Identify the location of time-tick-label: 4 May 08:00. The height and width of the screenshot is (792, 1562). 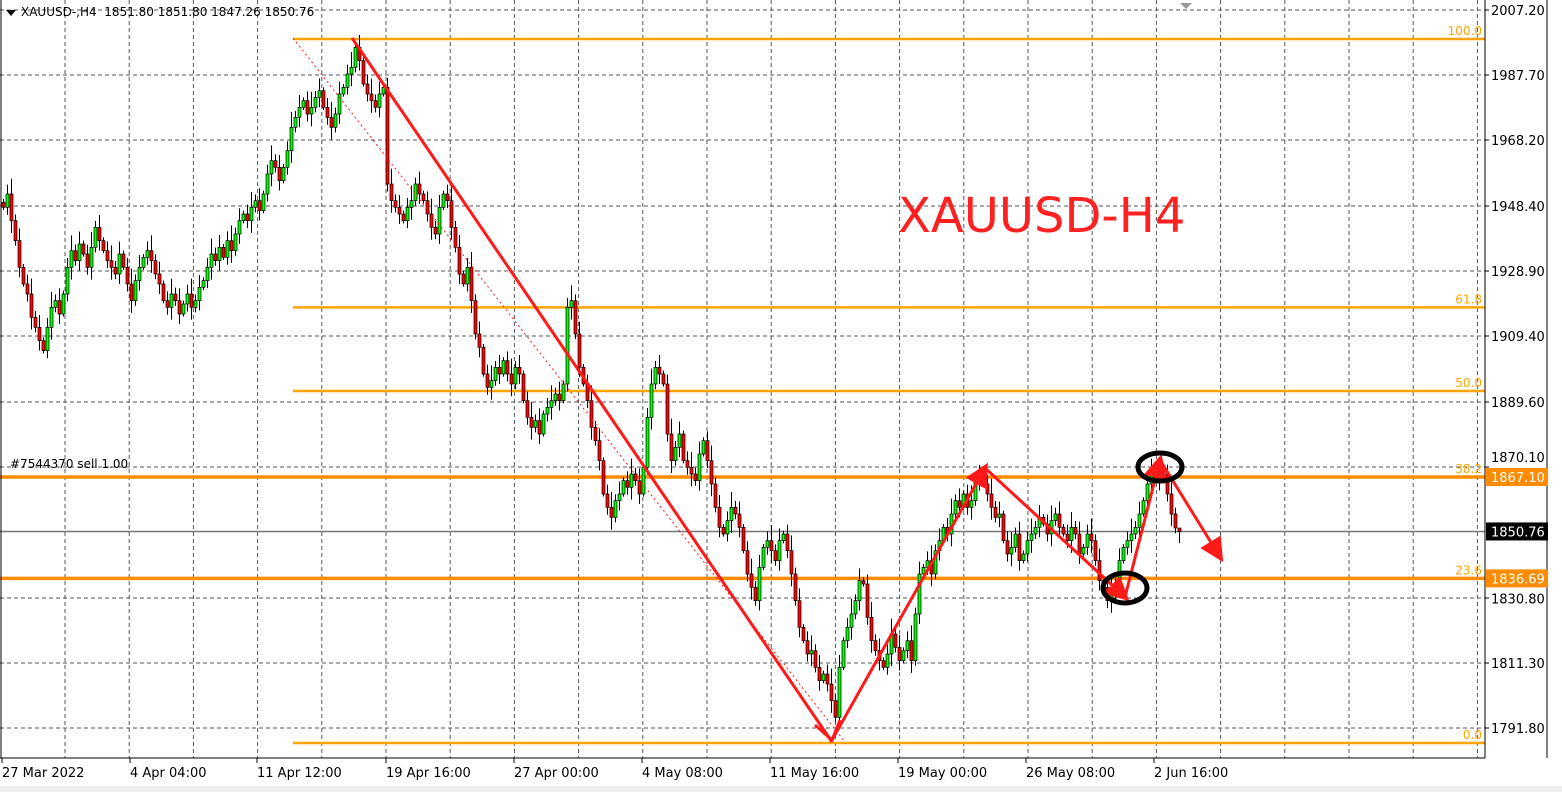
(682, 773).